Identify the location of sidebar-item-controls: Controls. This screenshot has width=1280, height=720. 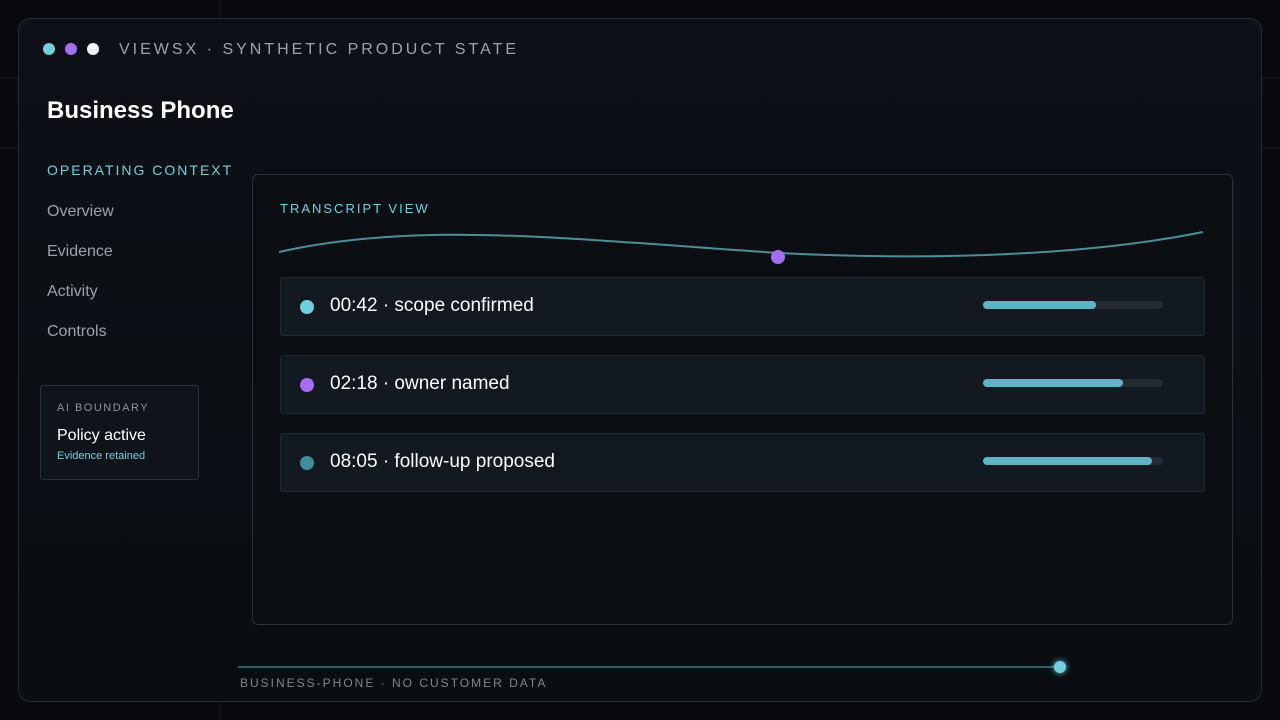
(77, 331).